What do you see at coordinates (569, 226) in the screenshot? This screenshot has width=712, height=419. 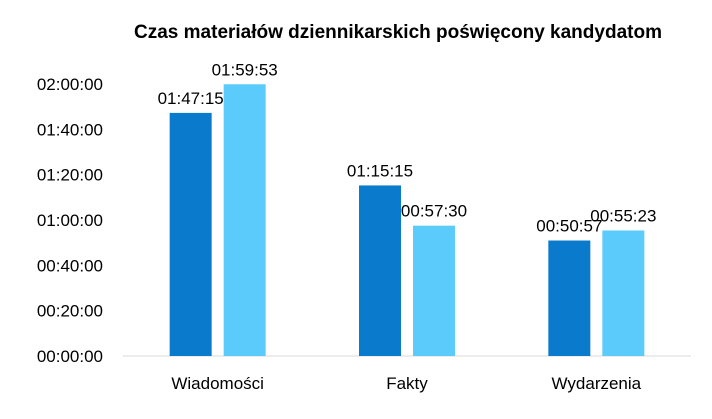 I see `data-label: 00:50:57` at bounding box center [569, 226].